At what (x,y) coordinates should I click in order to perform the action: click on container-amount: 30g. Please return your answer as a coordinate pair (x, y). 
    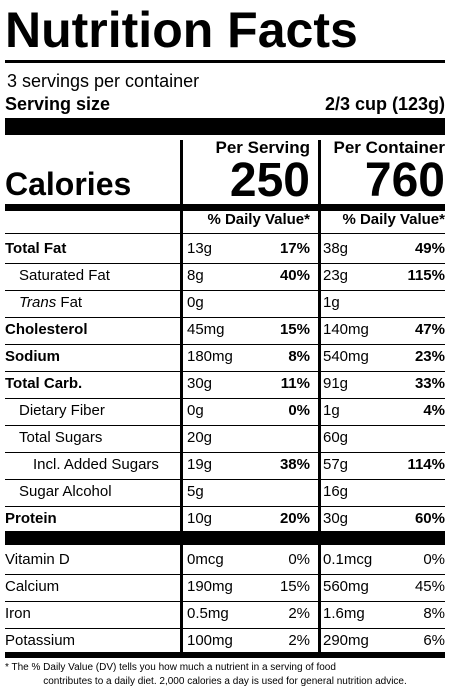
    Looking at the image, I should click on (336, 518).